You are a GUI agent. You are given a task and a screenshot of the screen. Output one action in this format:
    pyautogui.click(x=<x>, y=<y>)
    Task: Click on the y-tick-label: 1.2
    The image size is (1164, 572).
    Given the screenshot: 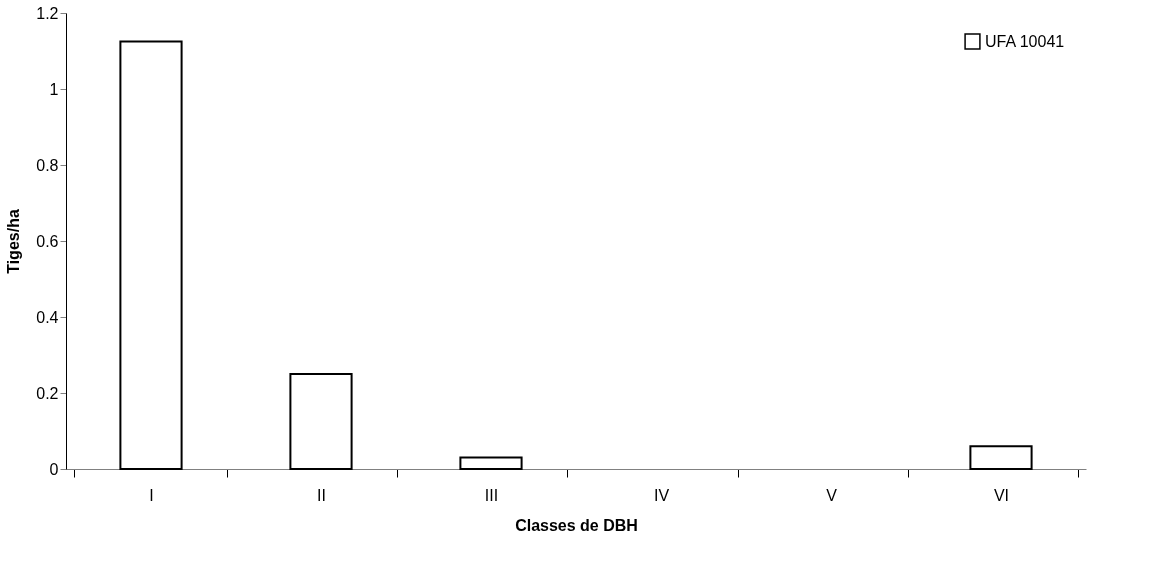 What is the action you would take?
    pyautogui.click(x=47, y=13)
    